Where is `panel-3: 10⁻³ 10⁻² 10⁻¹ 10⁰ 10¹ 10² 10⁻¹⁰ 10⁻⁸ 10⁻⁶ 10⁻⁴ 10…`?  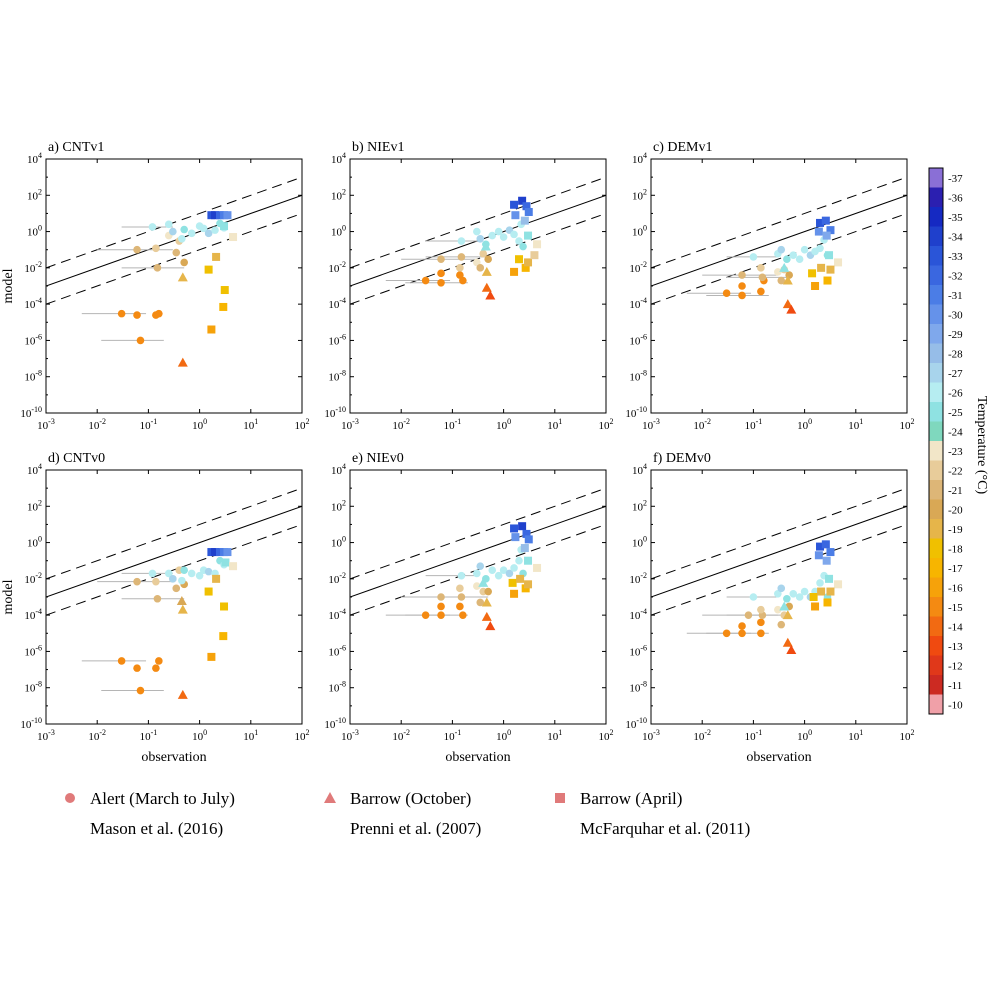
panel-3: 10⁻³ 10⁻² 10⁻¹ 10⁰ 10¹ 10² 10⁻¹⁰ 10⁻⁸ 10⁻⁶ 10⁻⁴ 10… is located at coordinates (769, 286).